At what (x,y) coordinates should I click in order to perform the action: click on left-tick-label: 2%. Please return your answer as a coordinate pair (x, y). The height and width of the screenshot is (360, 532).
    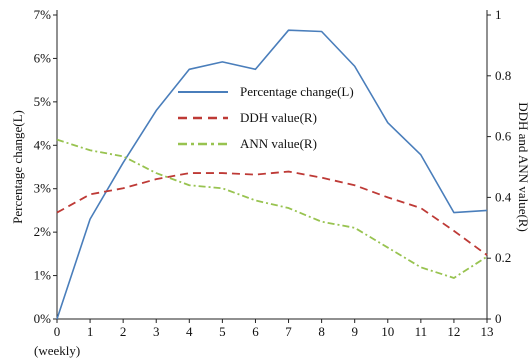
    Looking at the image, I should click on (43, 231).